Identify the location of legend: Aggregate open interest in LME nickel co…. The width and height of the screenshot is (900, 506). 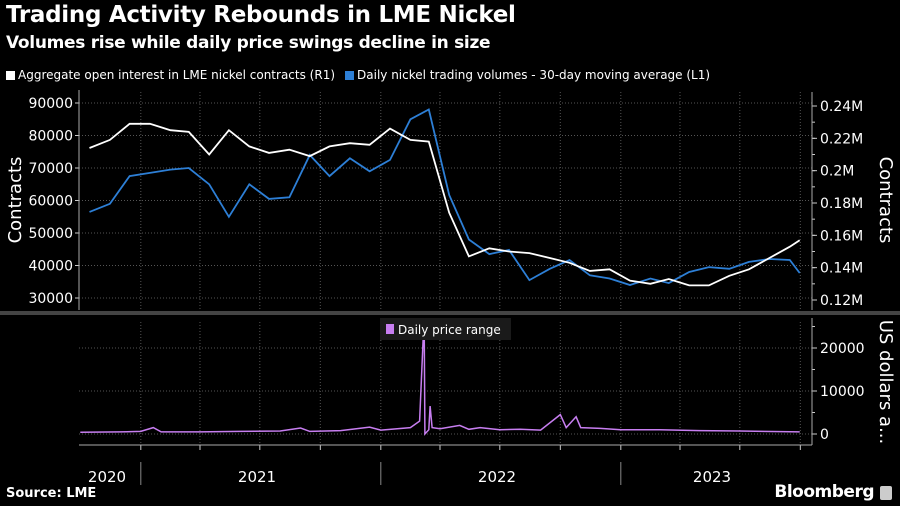
(358, 75).